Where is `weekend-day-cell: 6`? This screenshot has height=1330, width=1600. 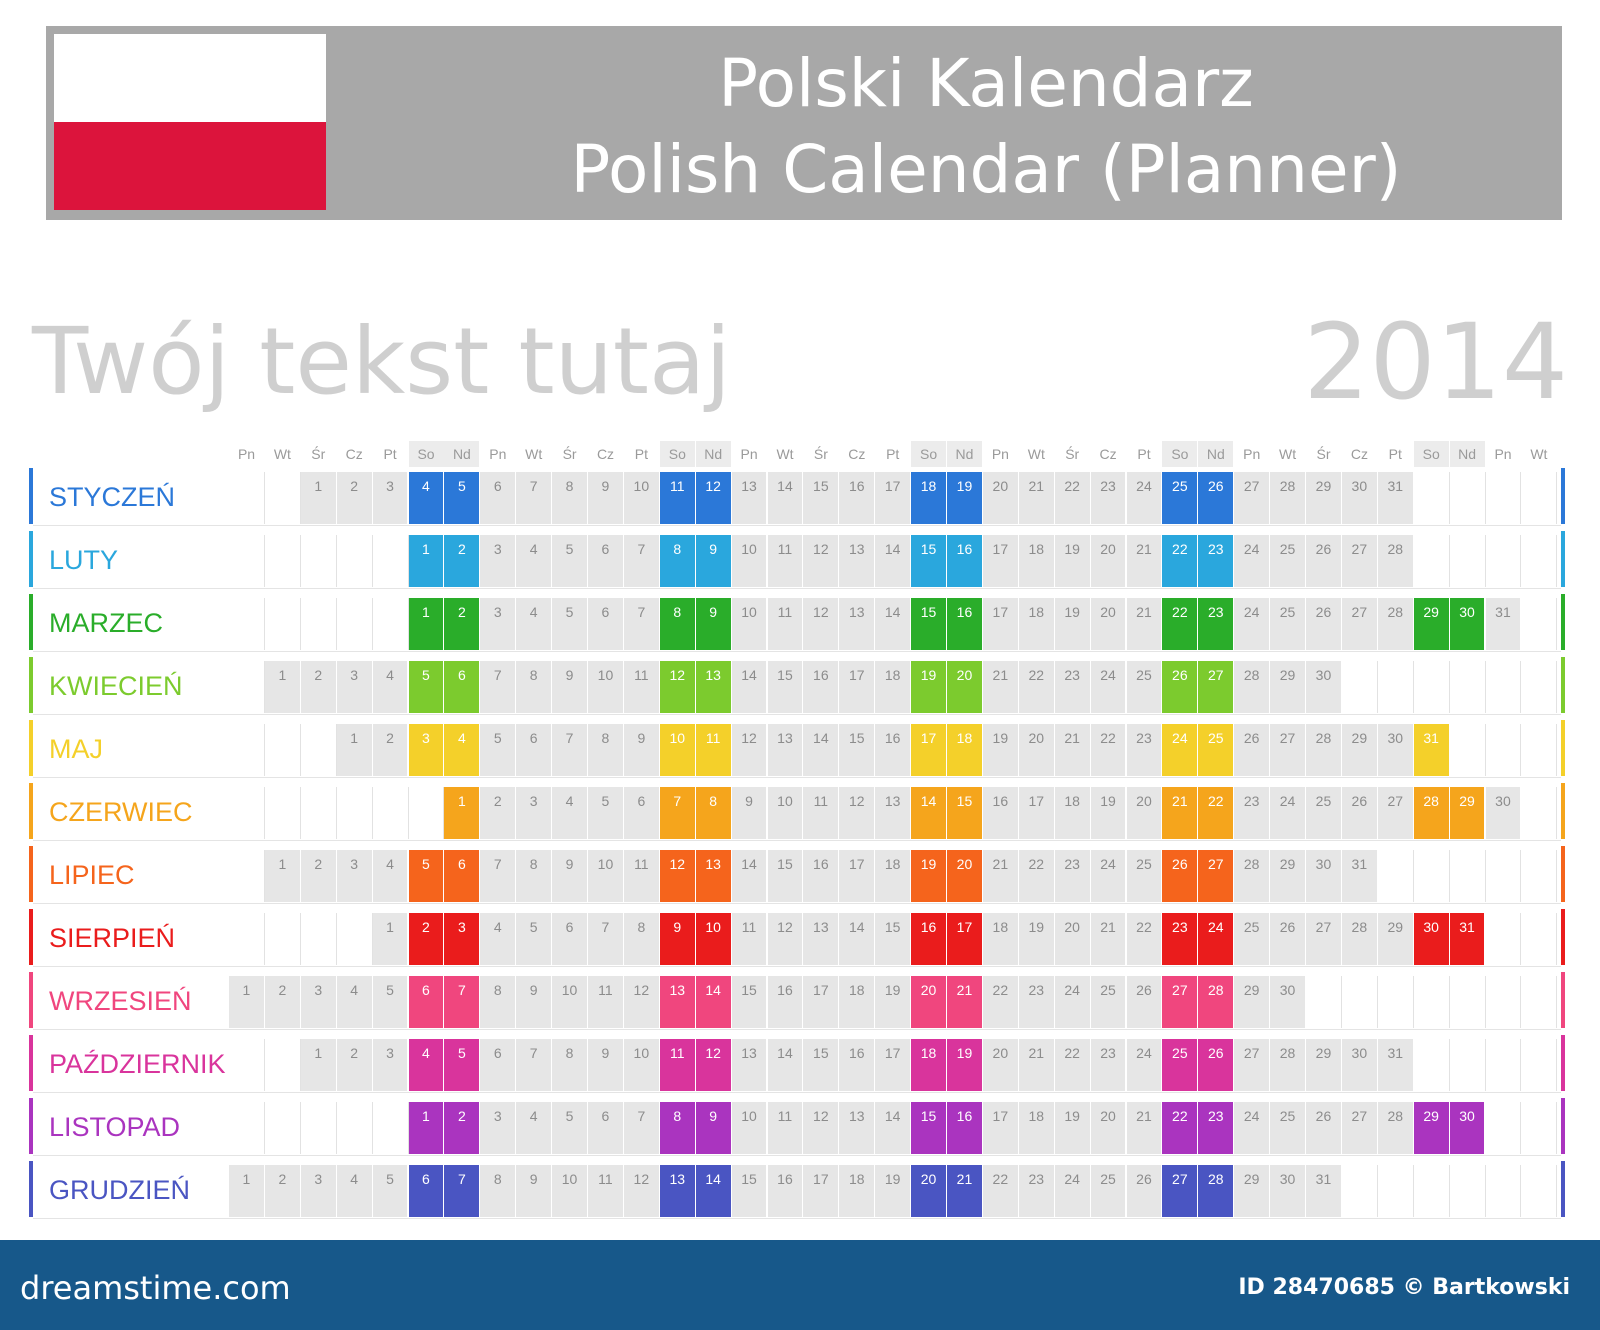
weekend-day-cell: 6 is located at coordinates (462, 687).